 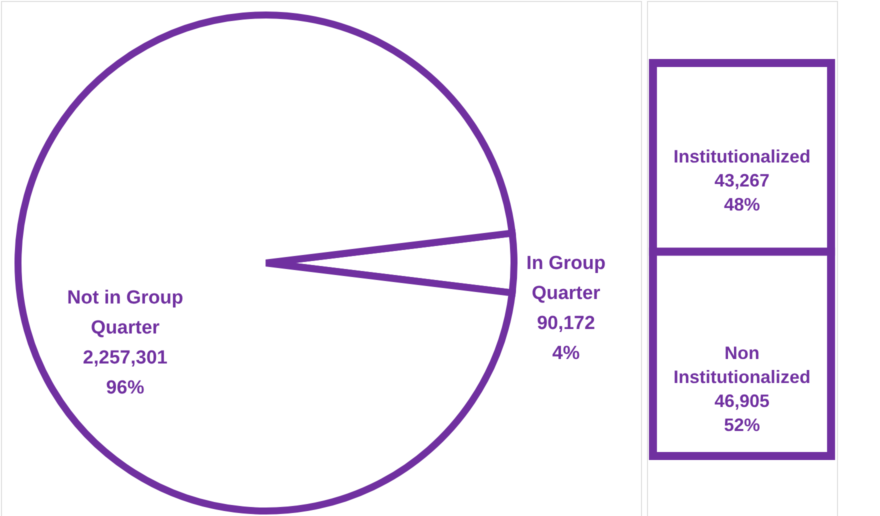 What do you see at coordinates (742, 156) in the screenshot?
I see `series-label: Institutionalized` at bounding box center [742, 156].